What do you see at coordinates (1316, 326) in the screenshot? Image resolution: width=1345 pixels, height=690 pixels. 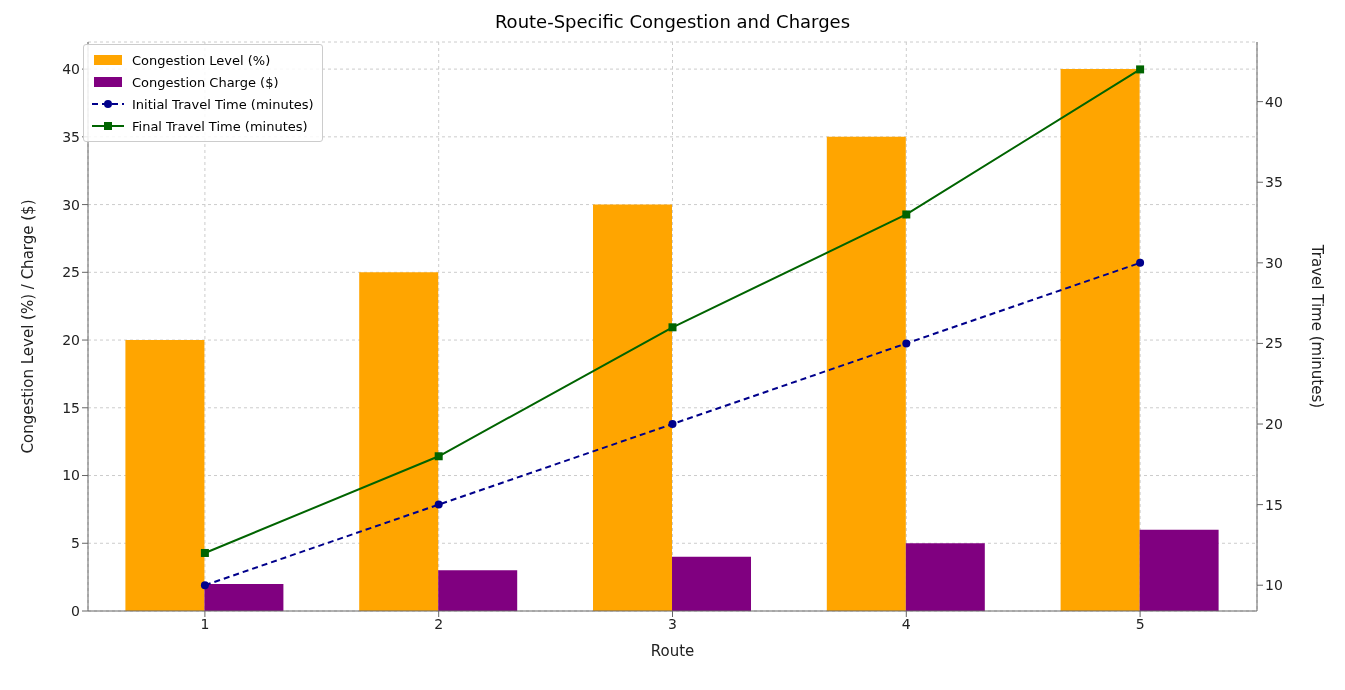 I see `y2-axis-title: Travel Time (minutes)` at bounding box center [1316, 326].